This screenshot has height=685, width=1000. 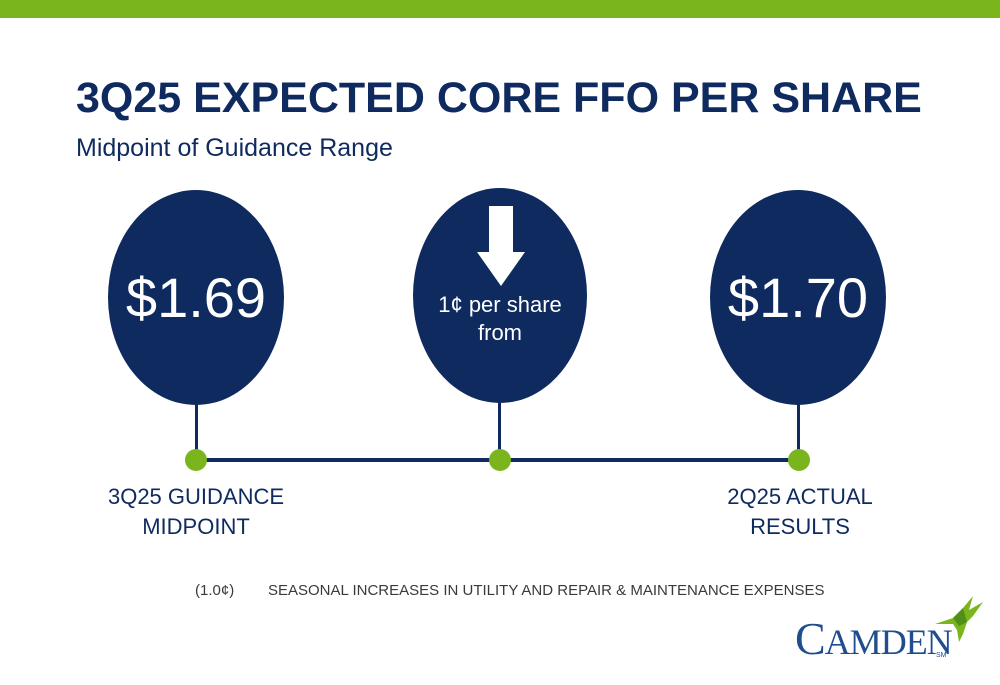 What do you see at coordinates (888, 642) in the screenshot?
I see `logo-rest: AMDEN` at bounding box center [888, 642].